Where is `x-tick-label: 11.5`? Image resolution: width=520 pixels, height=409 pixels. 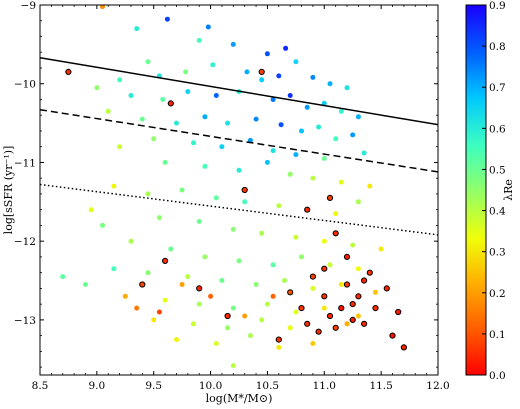 x-tick-label: 11.5 is located at coordinates (380, 386).